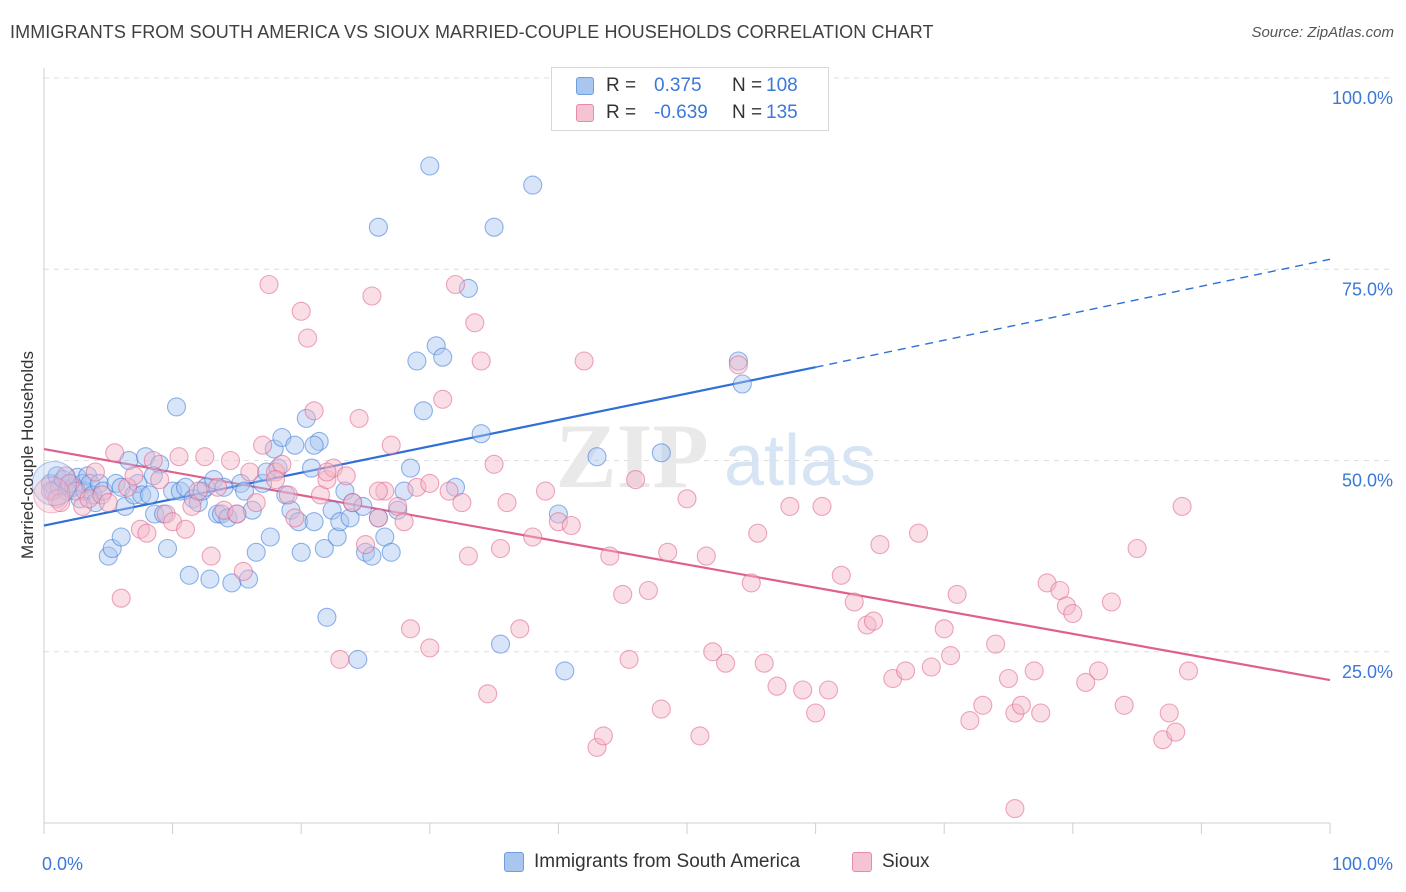  What do you see at coordinates (52, 495) in the screenshot?
I see `point-sioux-cluster` at bounding box center [52, 495].